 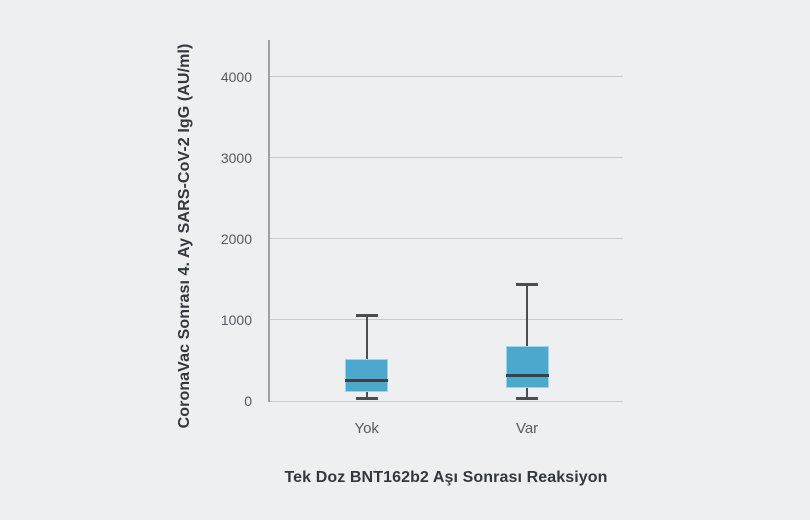 What do you see at coordinates (527, 366) in the screenshot?
I see `box-var` at bounding box center [527, 366].